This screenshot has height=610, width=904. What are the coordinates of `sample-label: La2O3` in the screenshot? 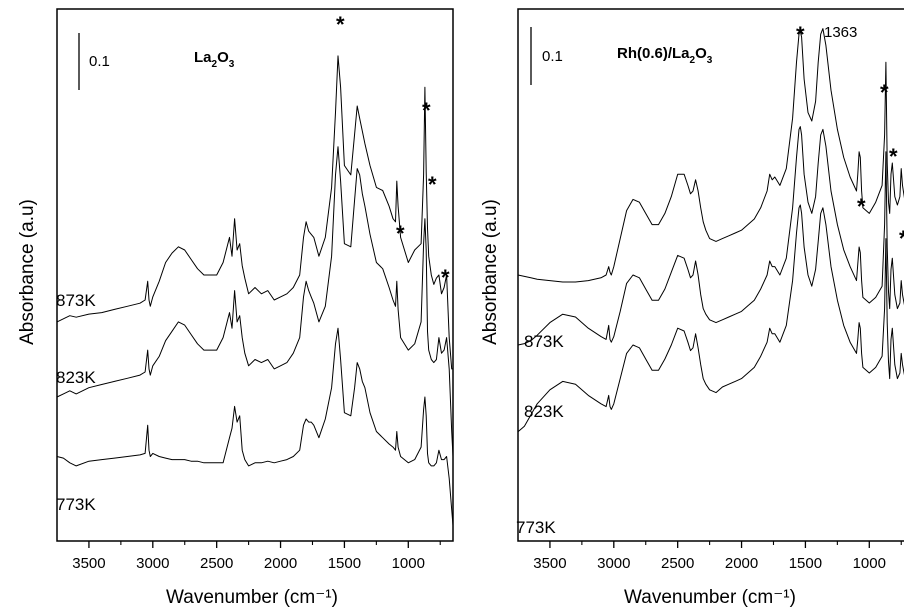 It's located at (214, 59).